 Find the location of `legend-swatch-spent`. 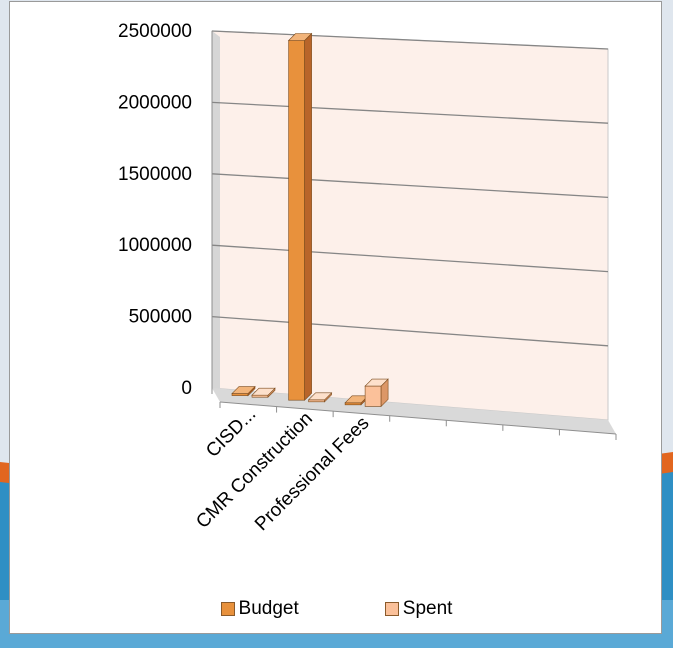

legend-swatch-spent is located at coordinates (391, 609).